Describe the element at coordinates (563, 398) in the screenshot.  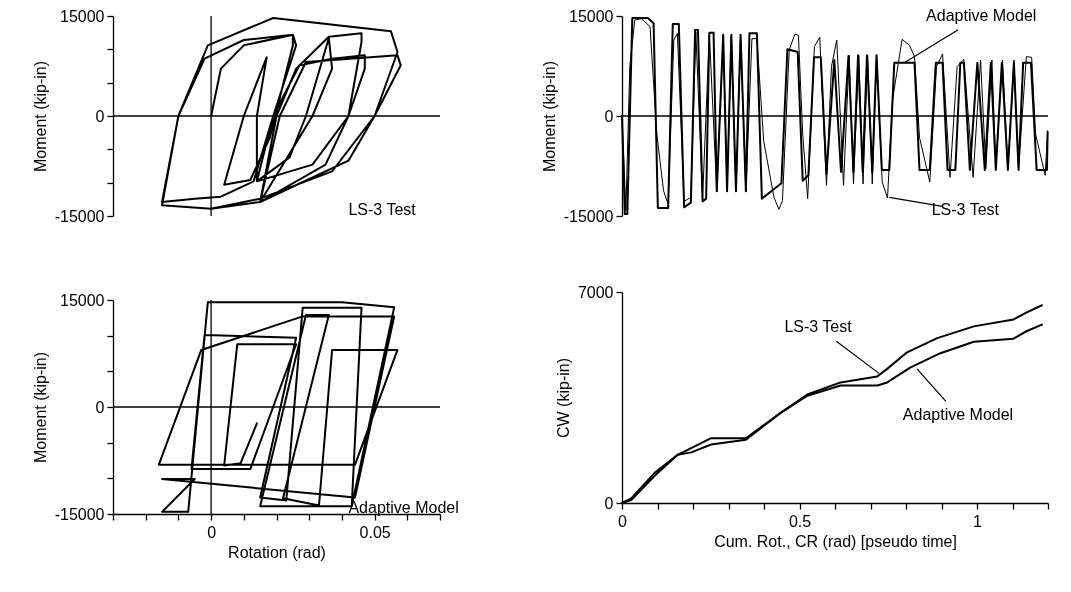
I see `y-axis-title: CW (kip-in)` at that location.